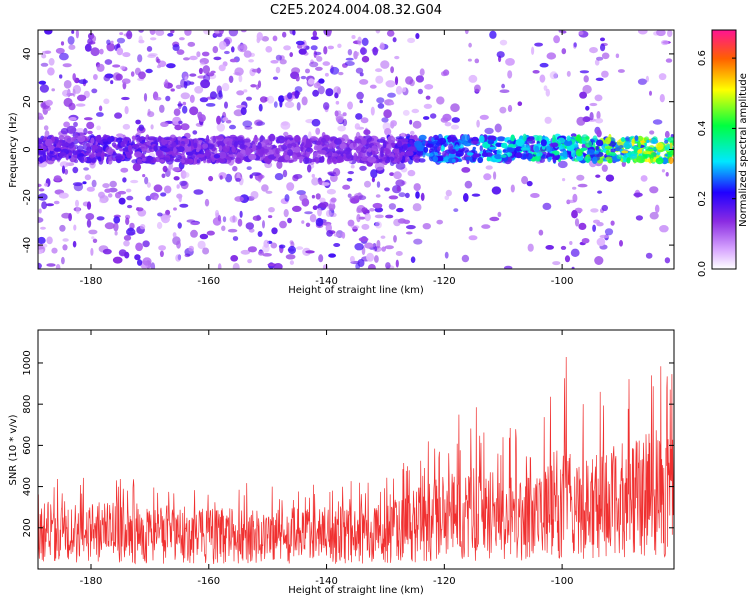  What do you see at coordinates (208, 581) in the screenshot?
I see `x-tick-label: -160` at bounding box center [208, 581].